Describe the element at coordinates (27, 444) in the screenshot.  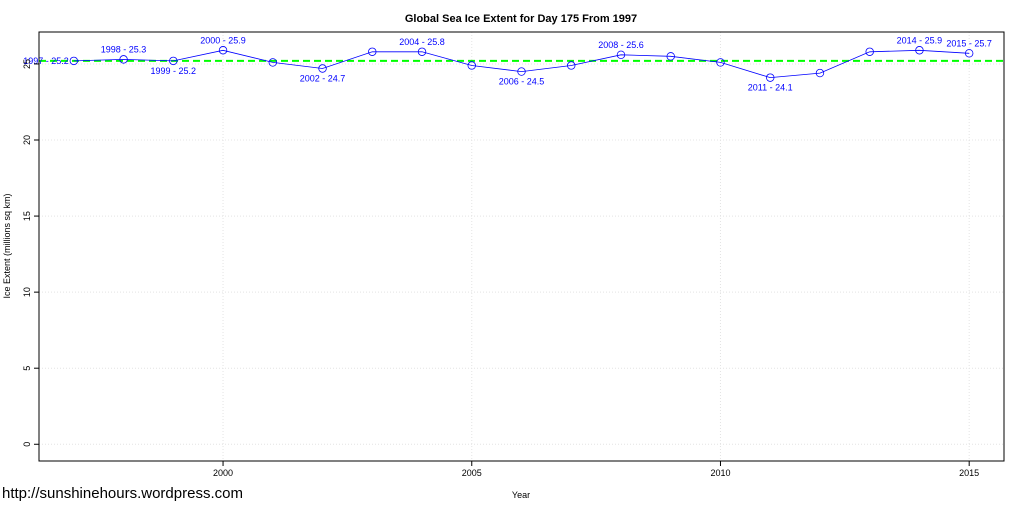
I see `y-tick-label: 0` at that location.